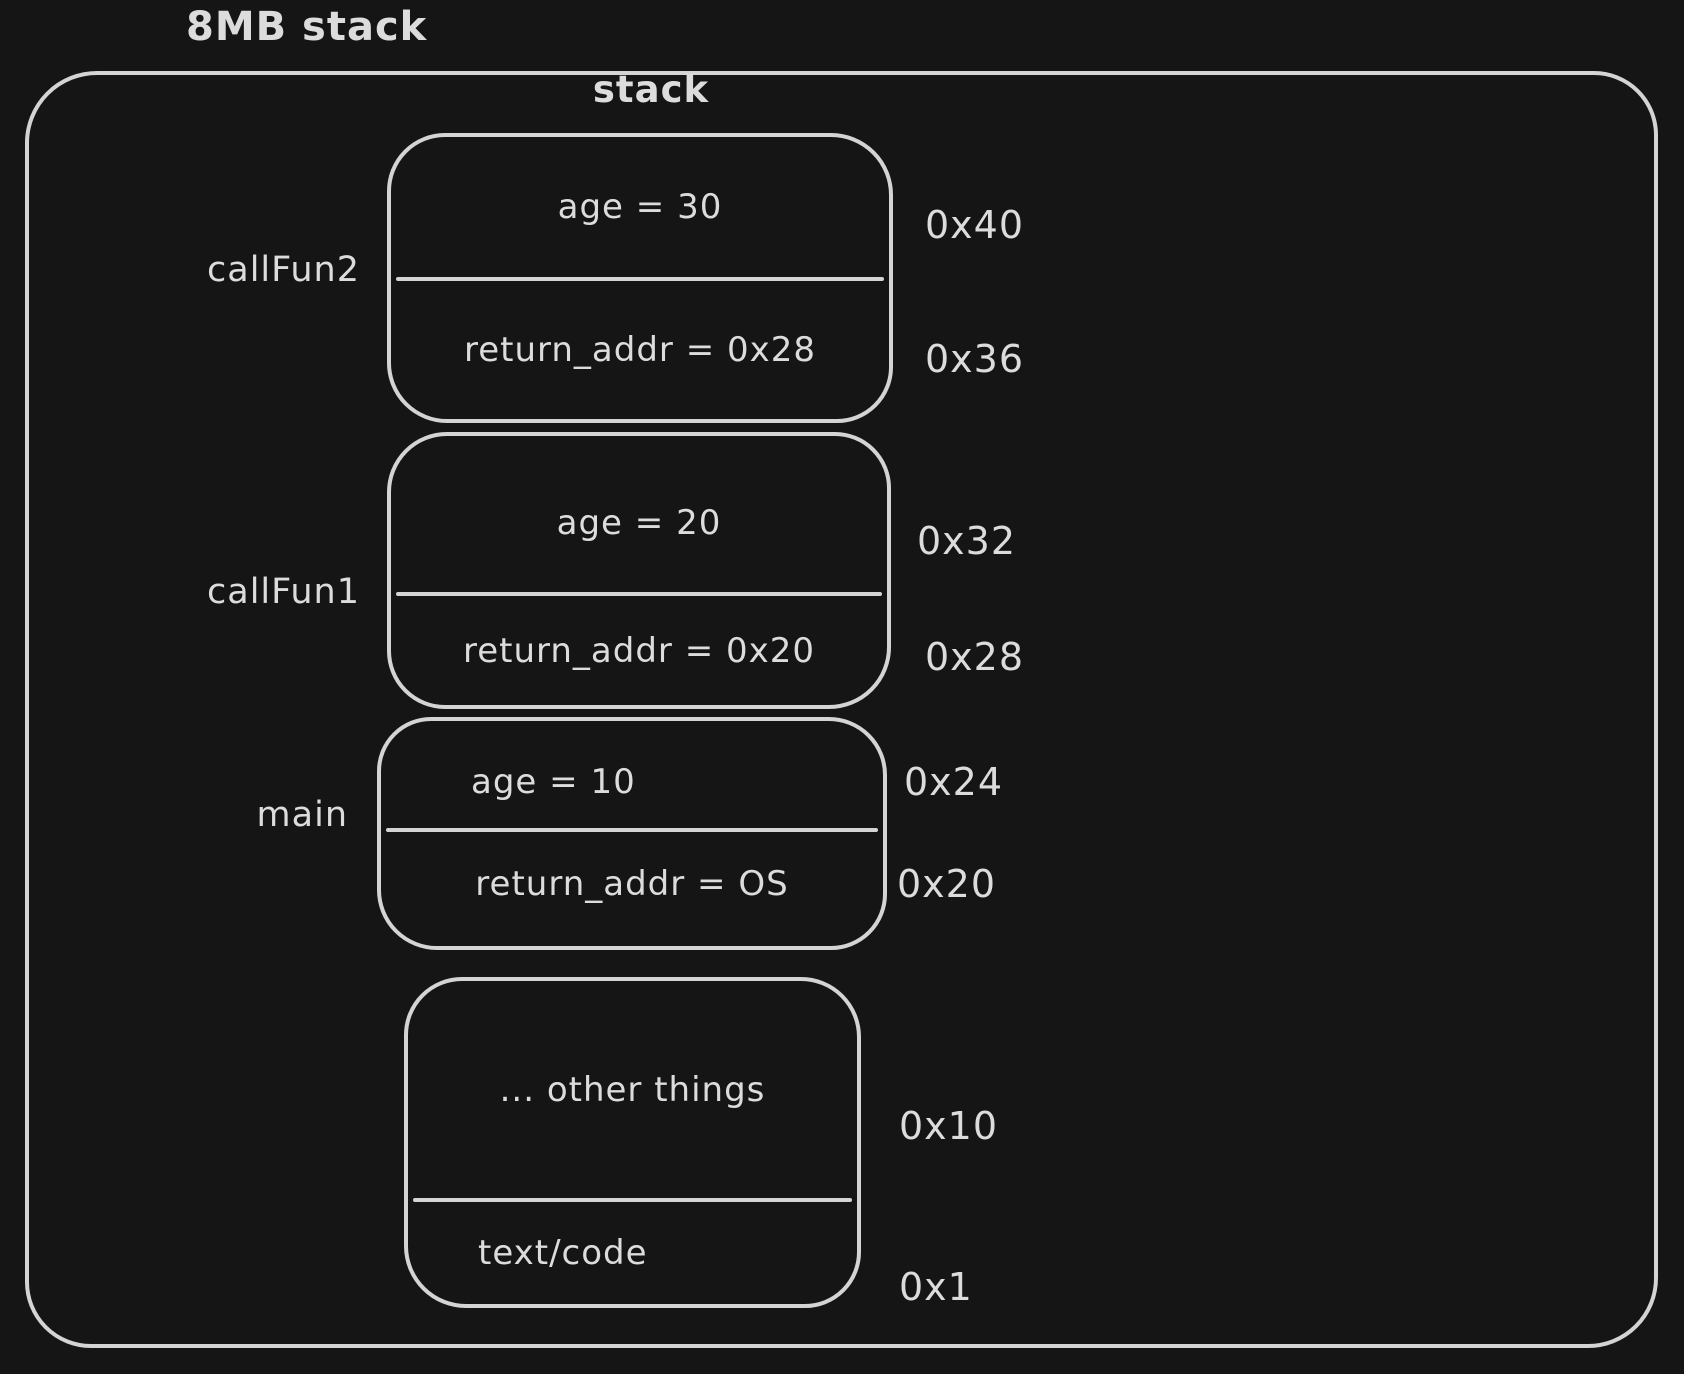 The width and height of the screenshot is (1684, 1374). What do you see at coordinates (639, 650) in the screenshot?
I see `frame-return-addr-cell: return_addr = 0x20` at bounding box center [639, 650].